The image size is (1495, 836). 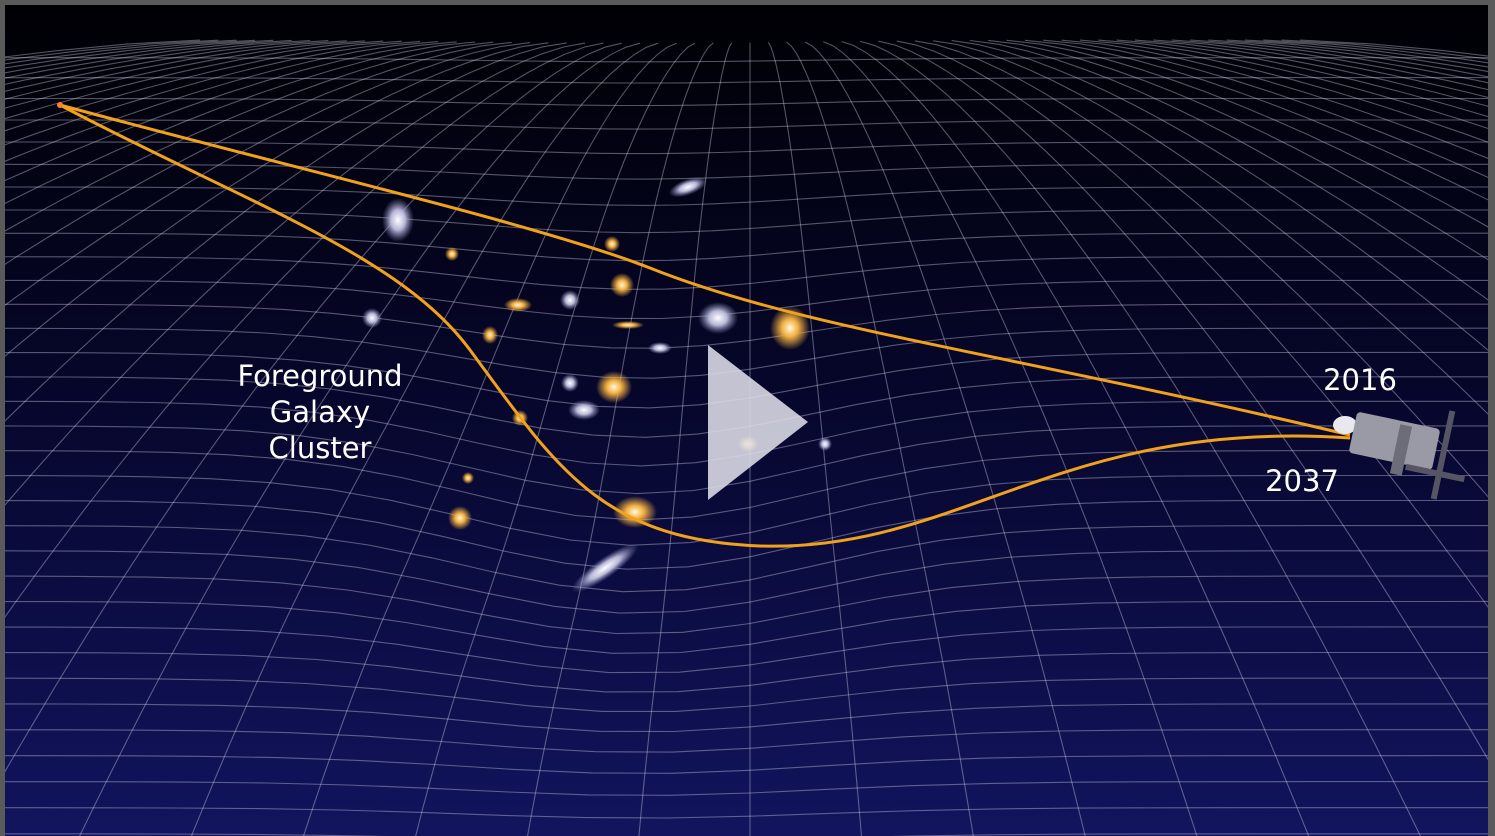 I want to click on play-button, so click(x=758, y=422).